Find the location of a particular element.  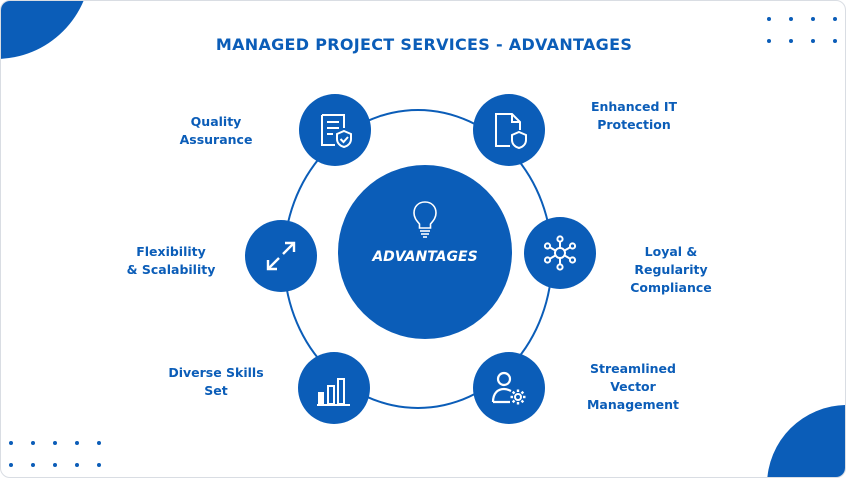

label-line: Vector is located at coordinates (633, 386).